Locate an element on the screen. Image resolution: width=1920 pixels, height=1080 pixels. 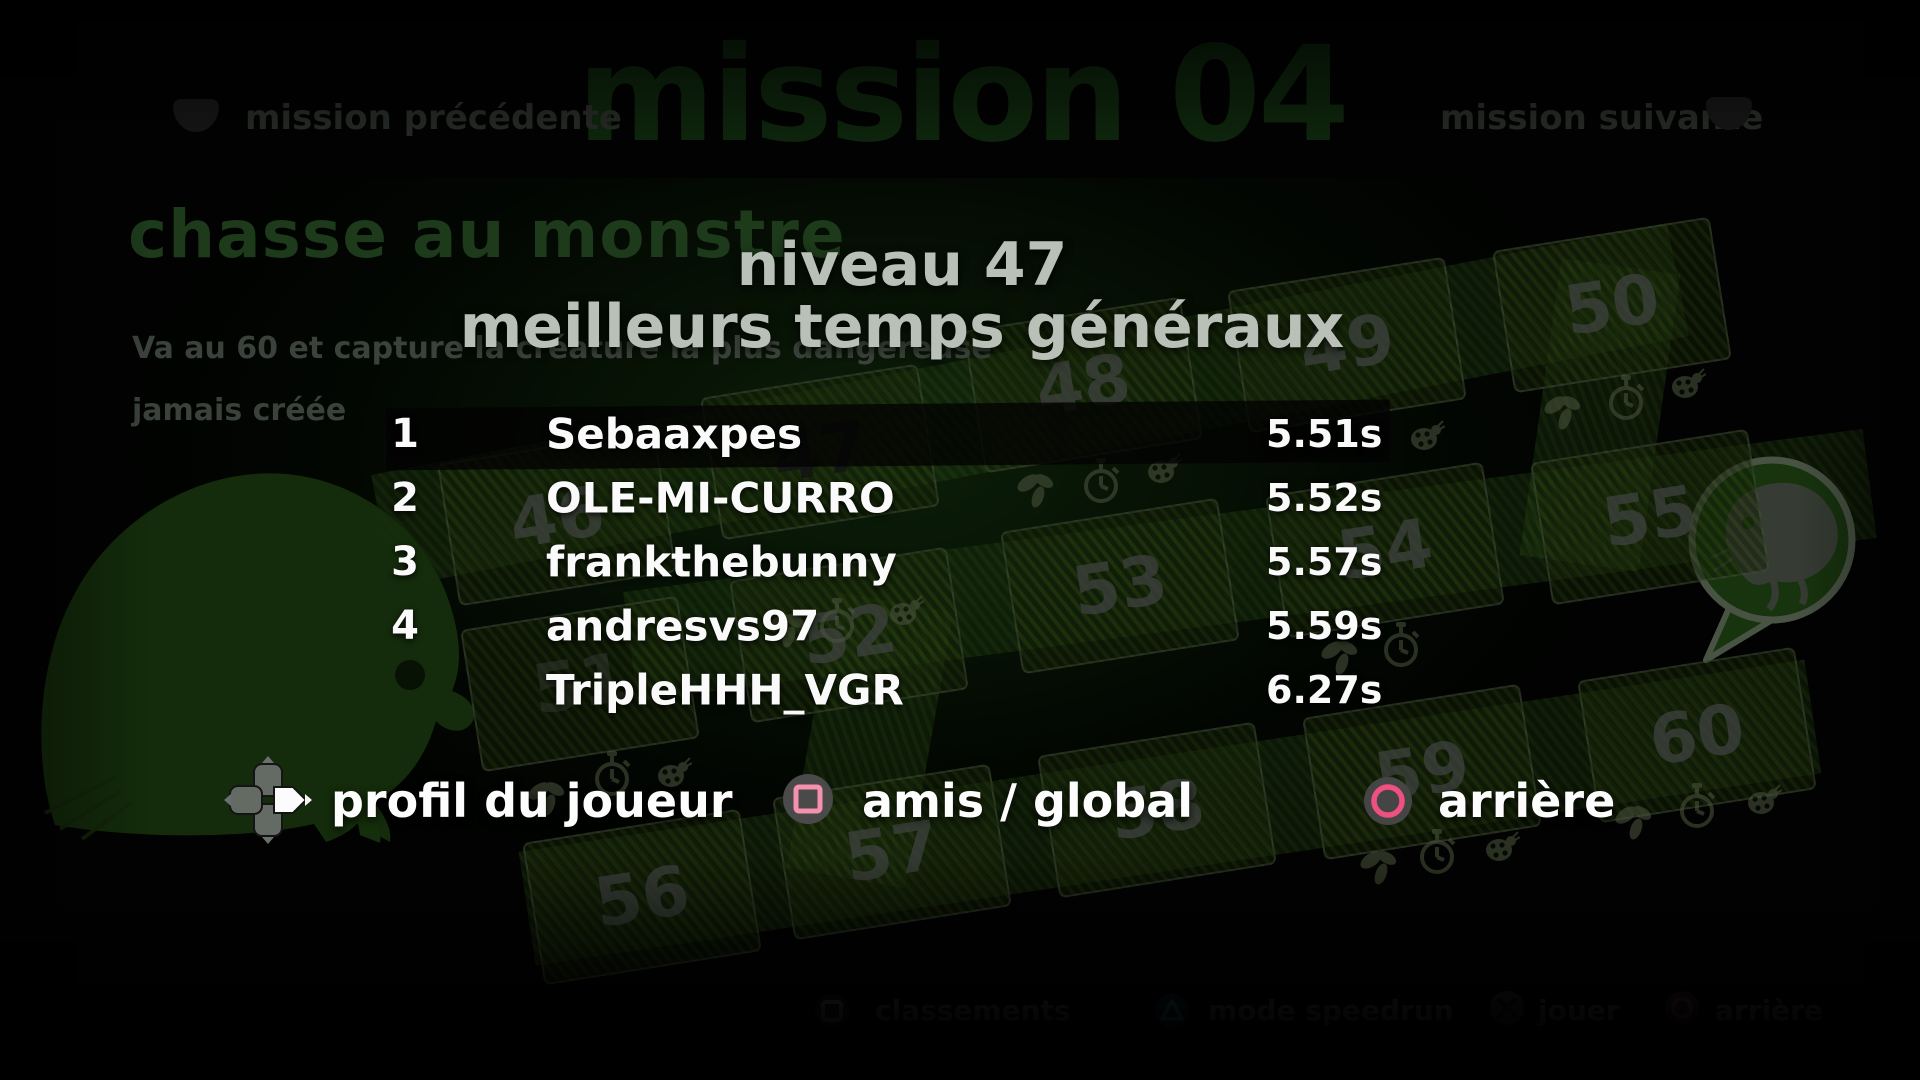
row-rank: 4 is located at coordinates (405, 626).